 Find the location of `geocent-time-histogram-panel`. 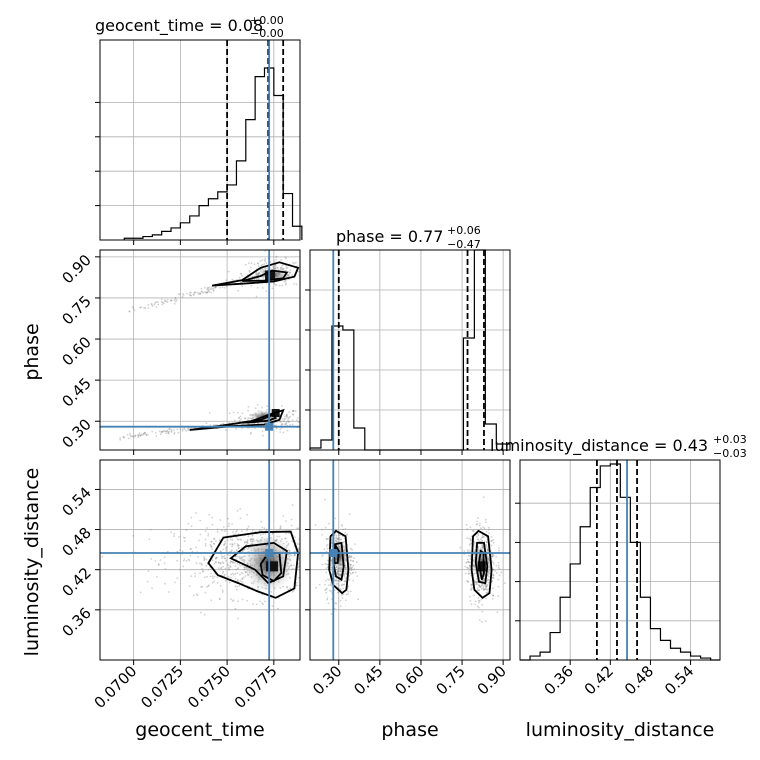

geocent-time-histogram-panel is located at coordinates (199, 142).